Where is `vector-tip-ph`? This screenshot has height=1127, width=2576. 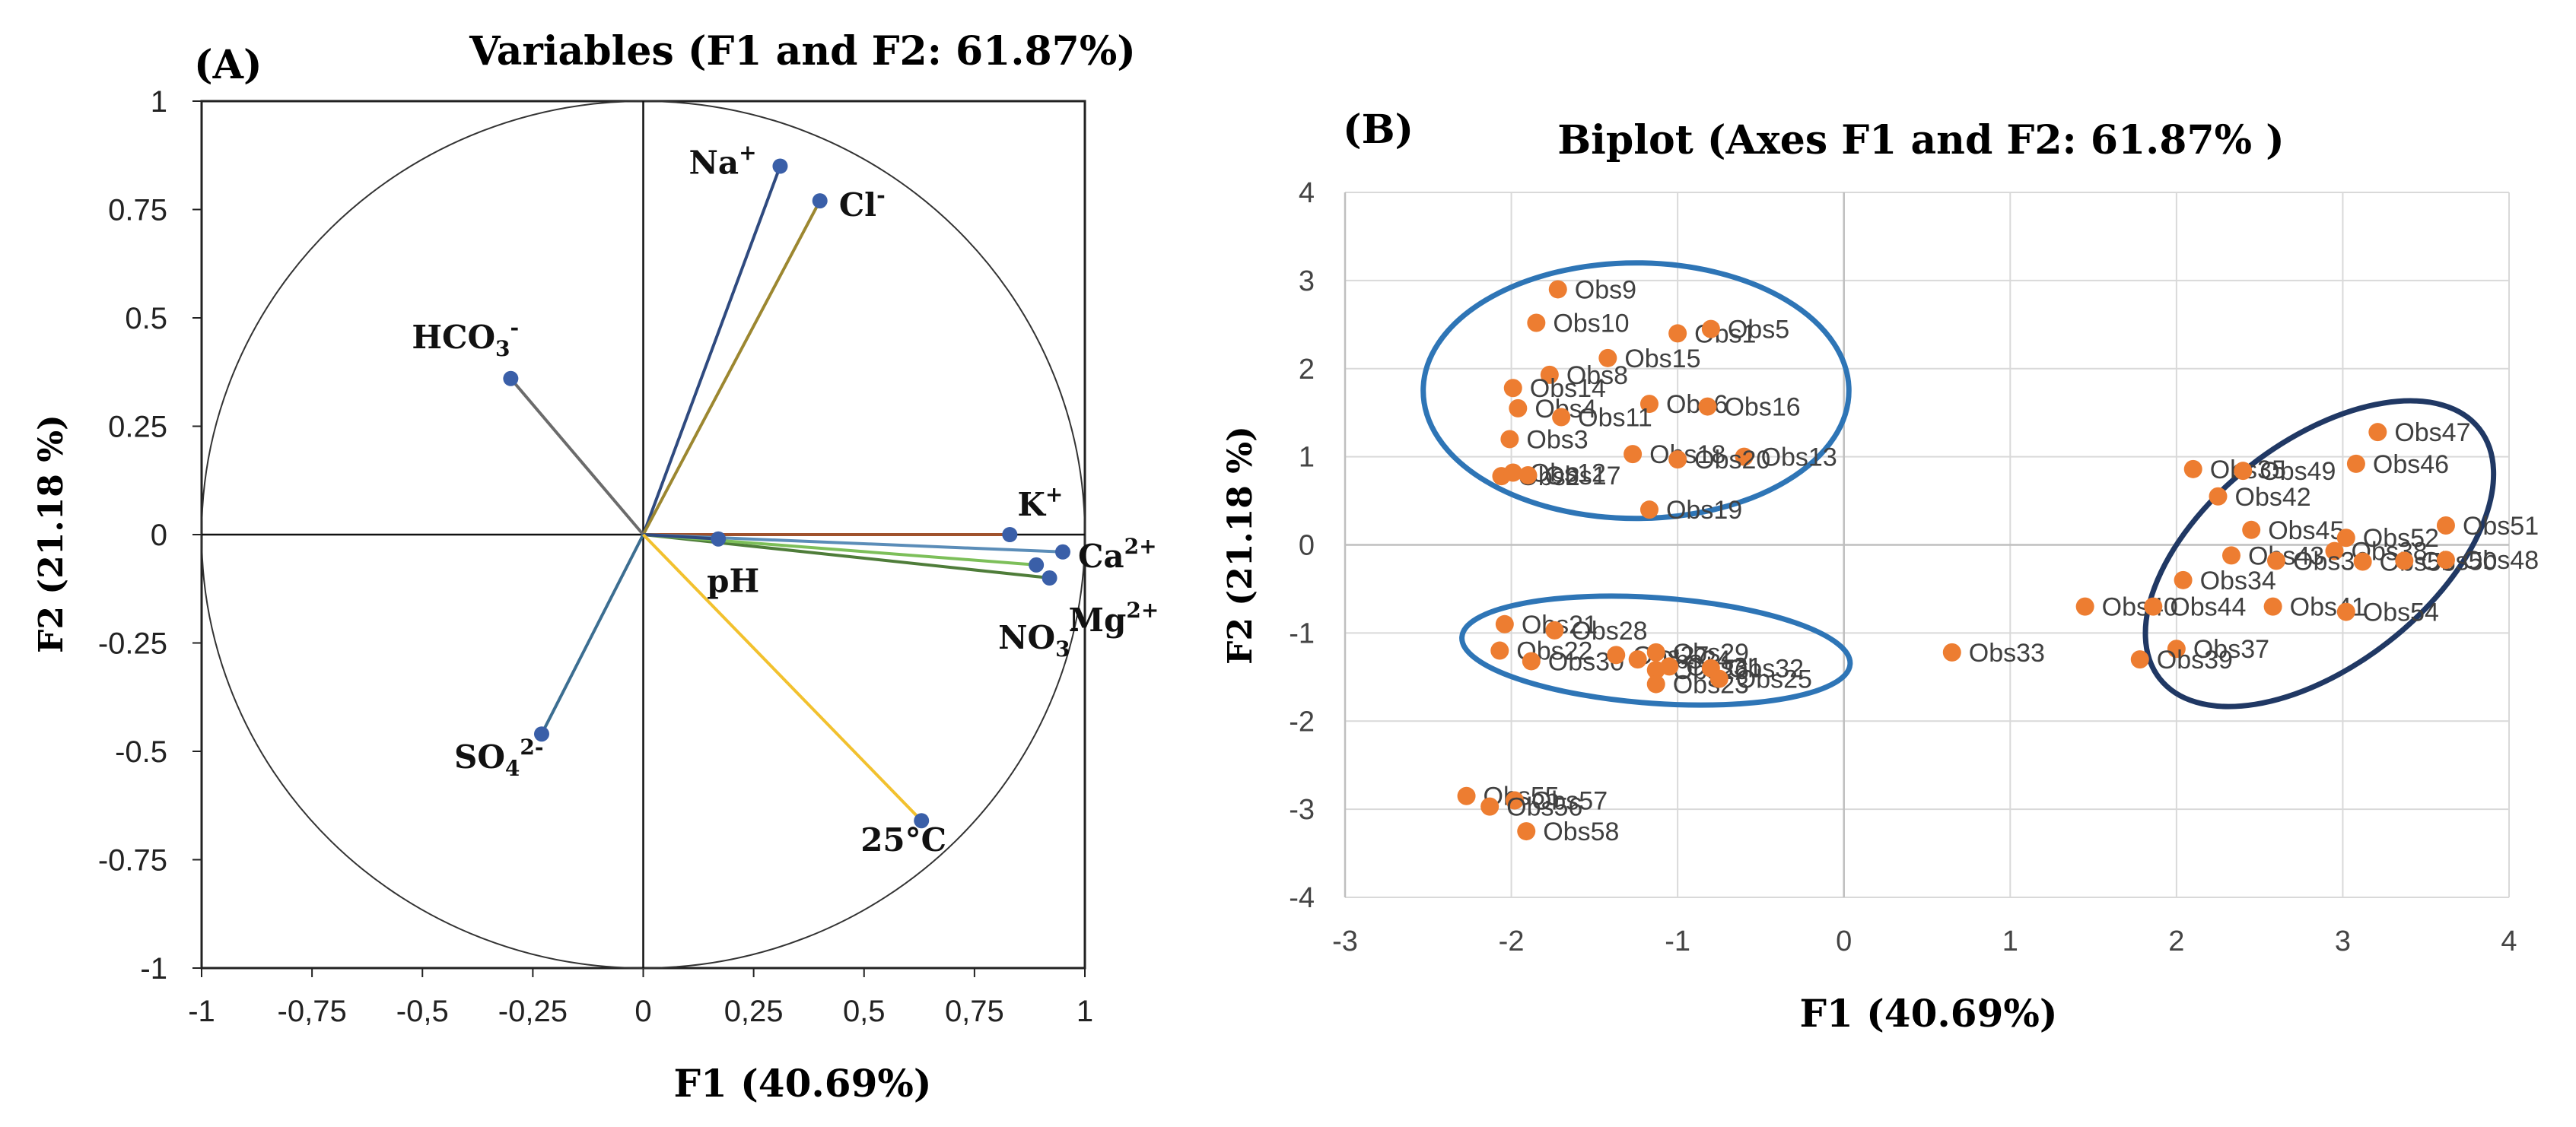
vector-tip-ph is located at coordinates (719, 539).